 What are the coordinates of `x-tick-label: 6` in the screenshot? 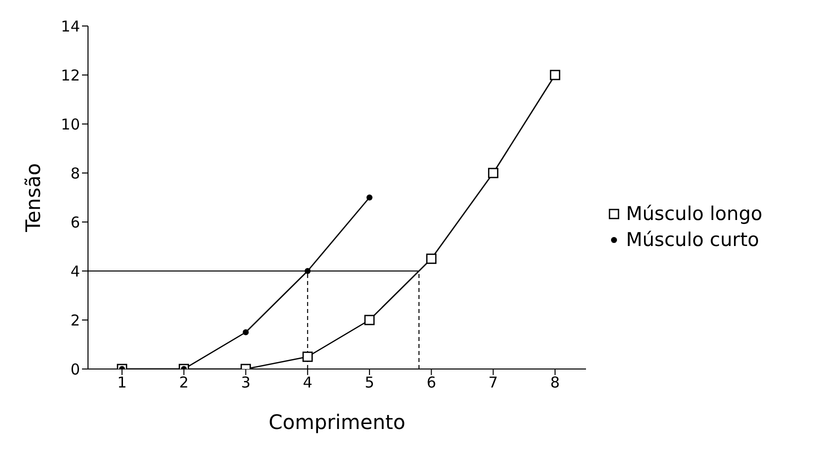 It's located at (431, 383).